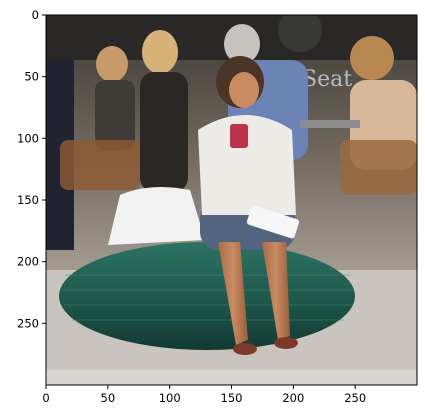 Image resolution: width=425 pixels, height=418 pixels. What do you see at coordinates (330, 124) in the screenshot?
I see `cafe-table` at bounding box center [330, 124].